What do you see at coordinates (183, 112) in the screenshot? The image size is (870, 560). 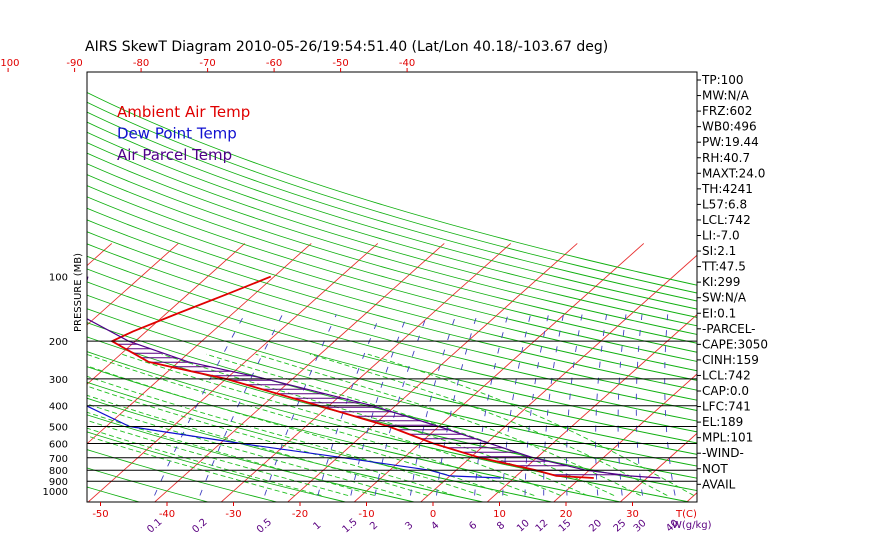 I see `legend-entry: Ambient Air Temp` at bounding box center [183, 112].